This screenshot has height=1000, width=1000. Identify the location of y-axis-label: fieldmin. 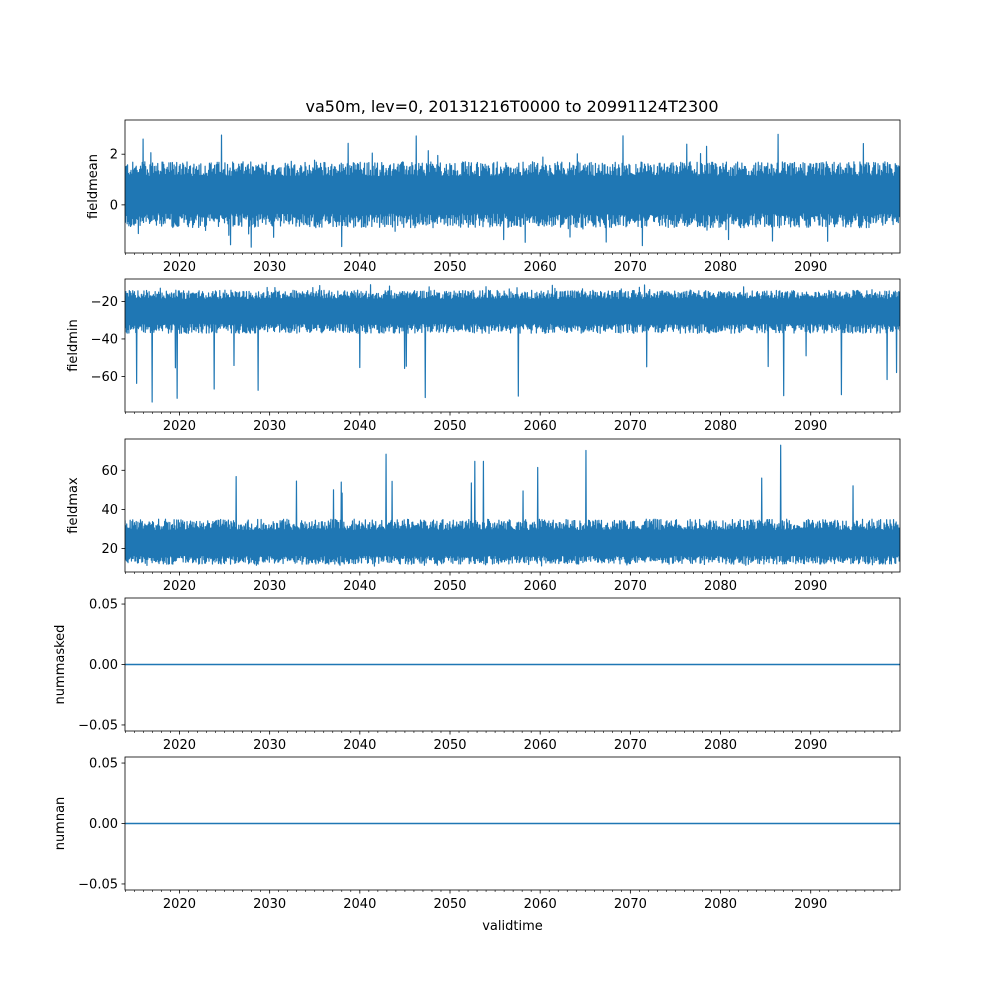
(73, 345).